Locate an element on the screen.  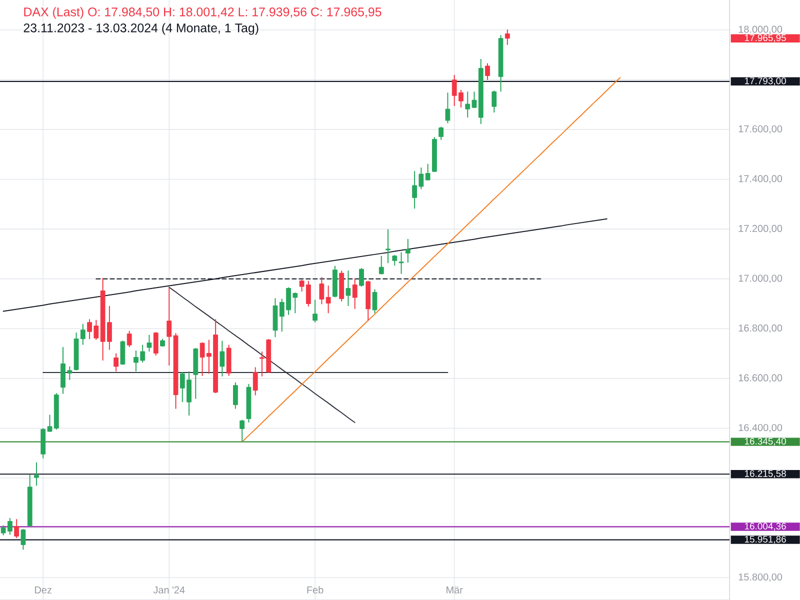
x-tick-label: Jan '24 is located at coordinates (169, 590).